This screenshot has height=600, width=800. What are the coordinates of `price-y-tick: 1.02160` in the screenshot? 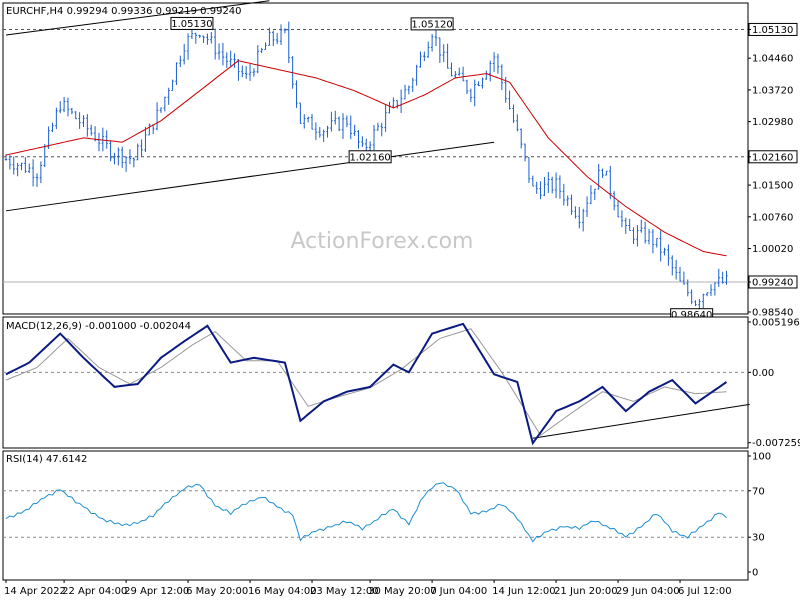 It's located at (772, 157).